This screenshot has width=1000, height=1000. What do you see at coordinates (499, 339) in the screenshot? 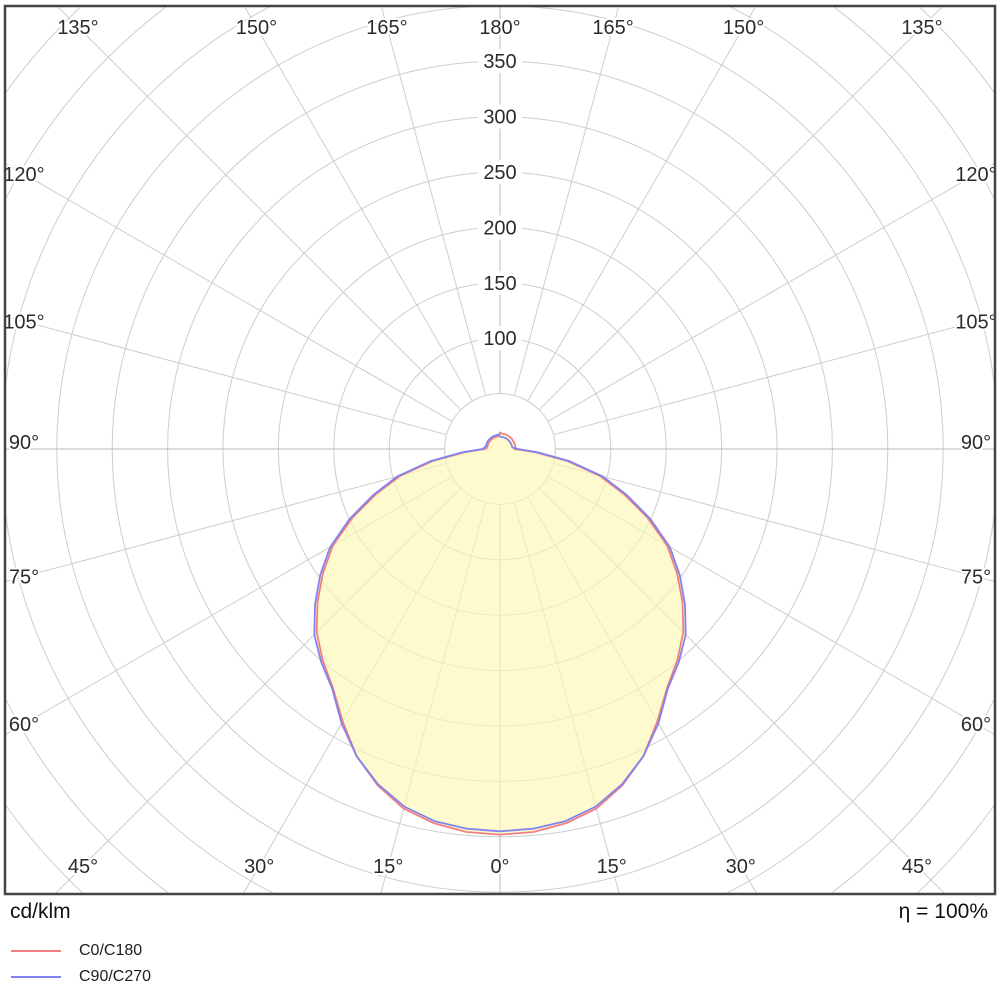
I see `svg-text: 100` at bounding box center [499, 339].